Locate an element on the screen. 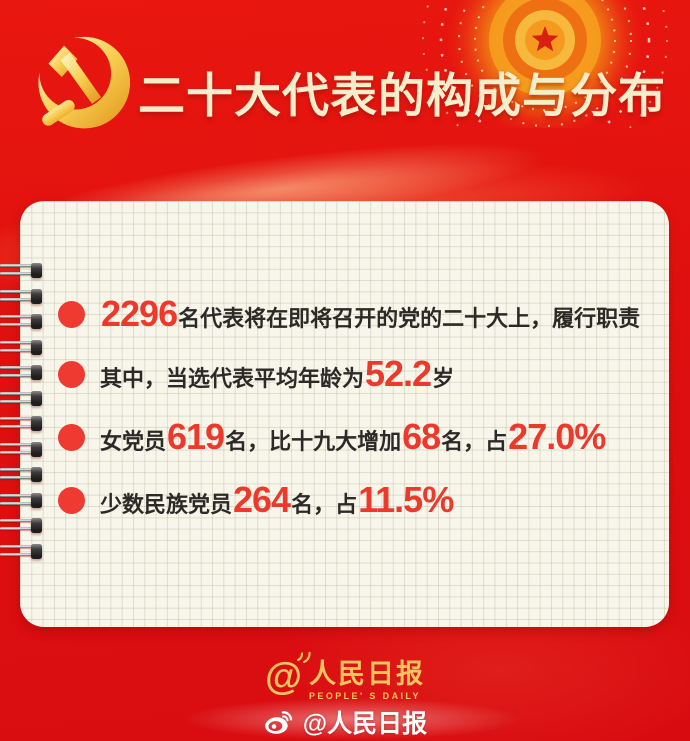 The image size is (690, 741). stat-text: 女党员 is located at coordinates (133, 441).